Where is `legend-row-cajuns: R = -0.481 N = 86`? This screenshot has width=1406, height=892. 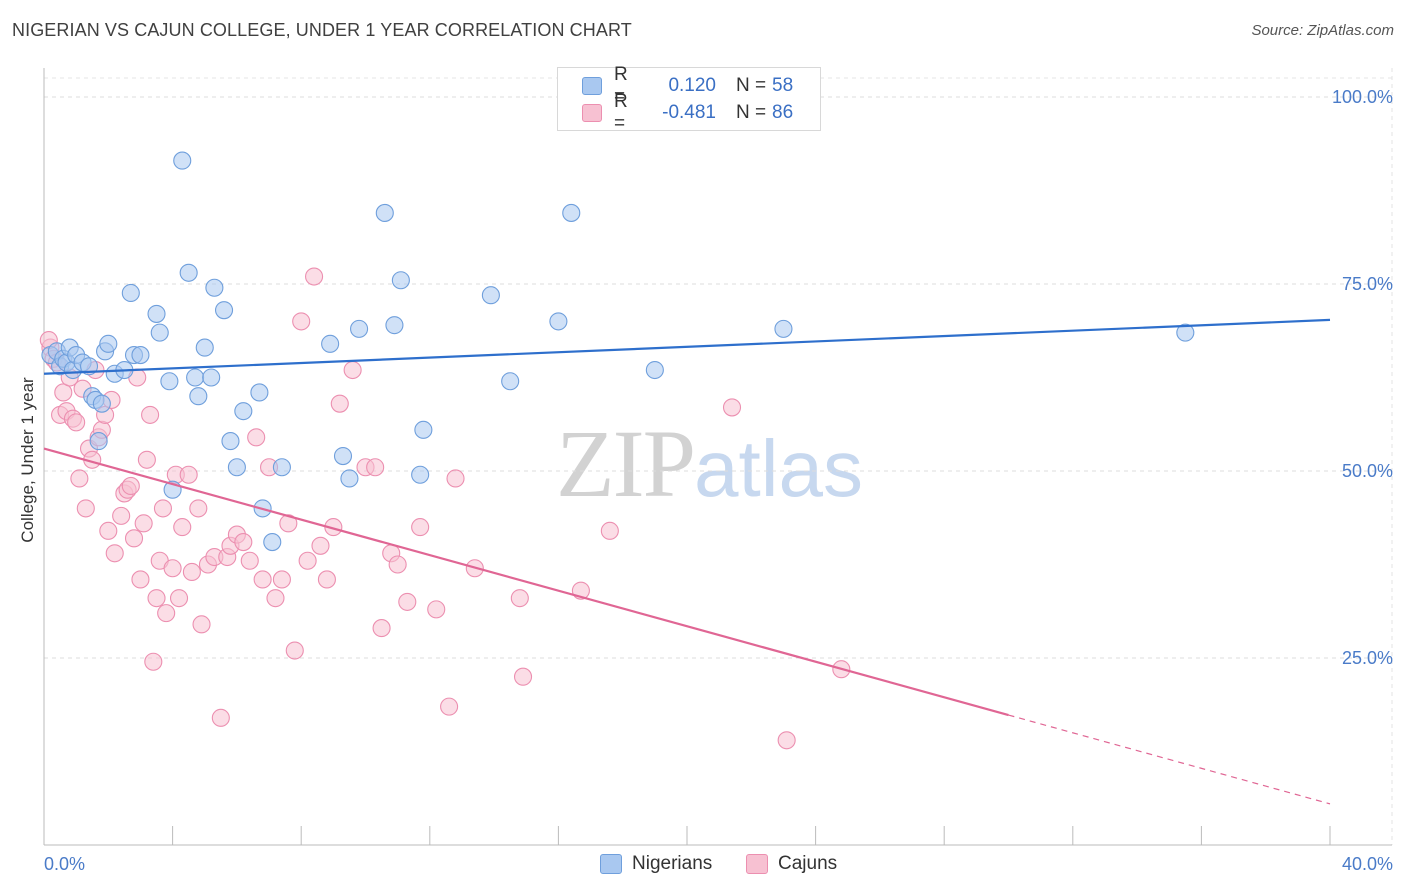
legend-row-cajuns: R = -0.481 N = 86 is located at coordinates (688, 112).